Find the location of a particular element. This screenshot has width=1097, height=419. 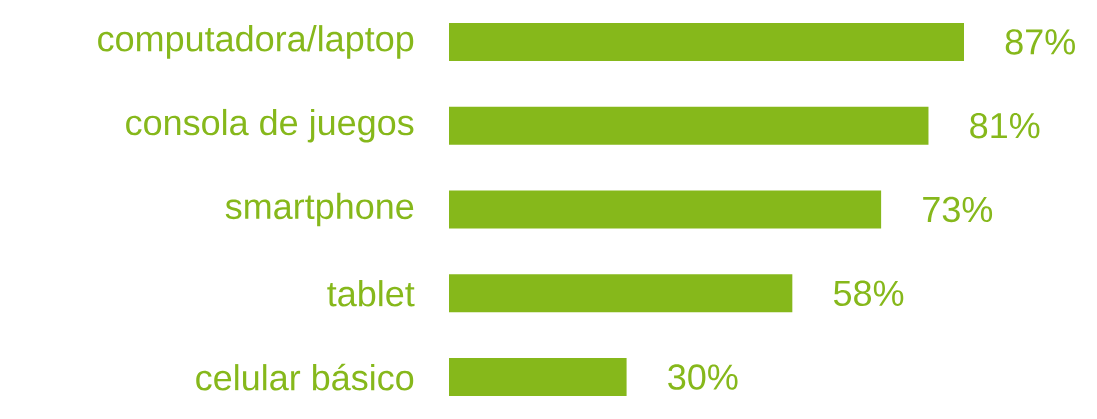

data-label: 87% is located at coordinates (1040, 42).